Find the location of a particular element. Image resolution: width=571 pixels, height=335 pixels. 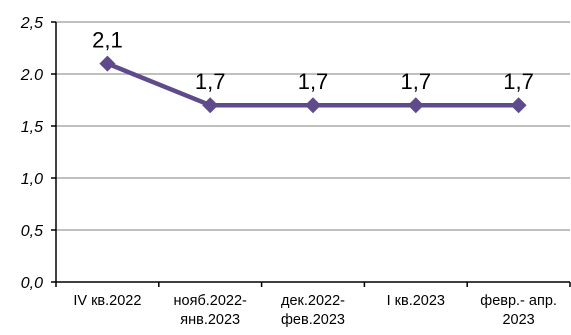

x-tick-label: I кв.2023 is located at coordinates (416, 301).